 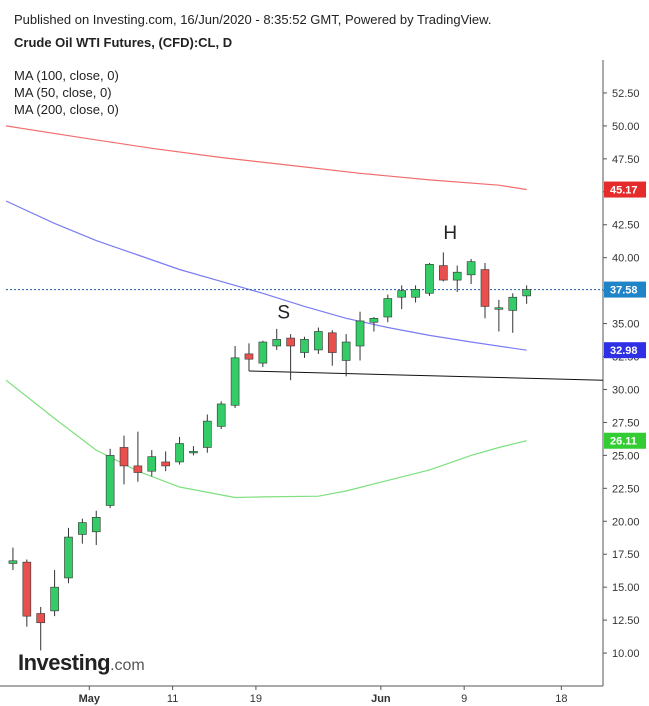 I want to click on price-badge-label: 45.17, so click(x=624, y=191).